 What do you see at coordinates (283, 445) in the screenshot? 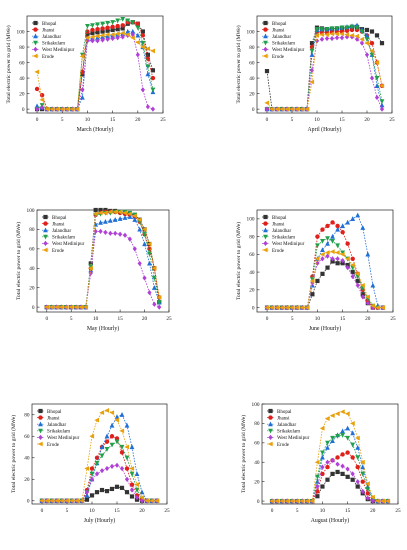
I see `legend-label: Erode` at bounding box center [283, 445].